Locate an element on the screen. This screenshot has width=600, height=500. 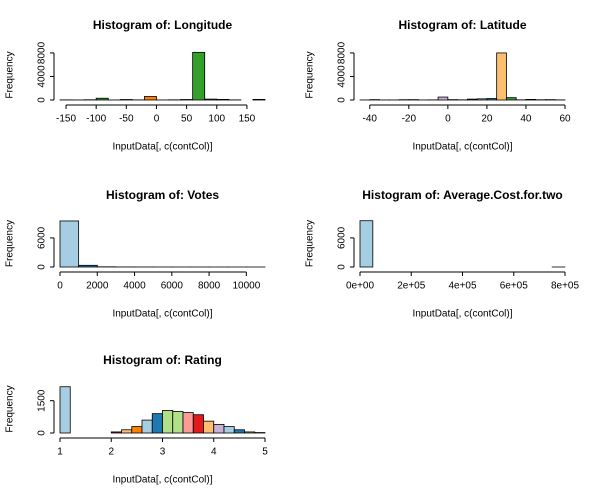
x-tick-label: 8e+05 is located at coordinates (565, 286).